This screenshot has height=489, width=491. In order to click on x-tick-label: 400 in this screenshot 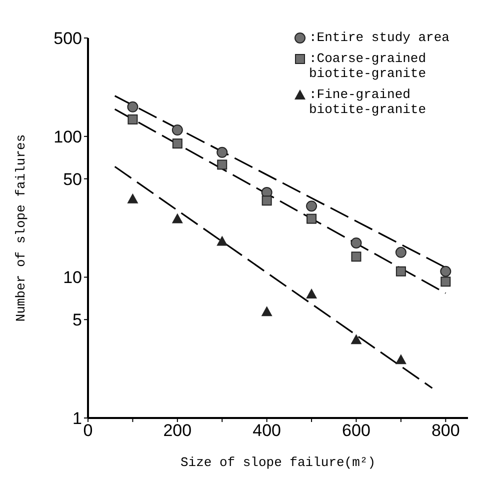, I will do `click(267, 430)`.